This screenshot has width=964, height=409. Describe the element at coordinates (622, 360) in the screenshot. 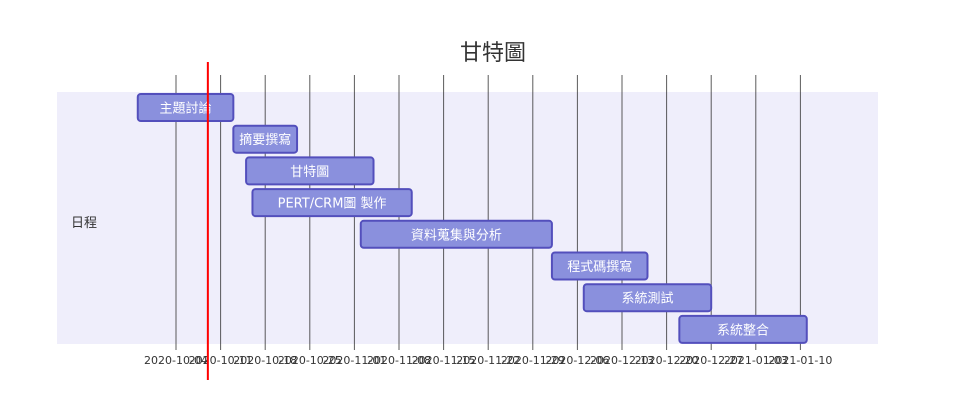

I see `x-tick-label: 2020-12-13` at that location.